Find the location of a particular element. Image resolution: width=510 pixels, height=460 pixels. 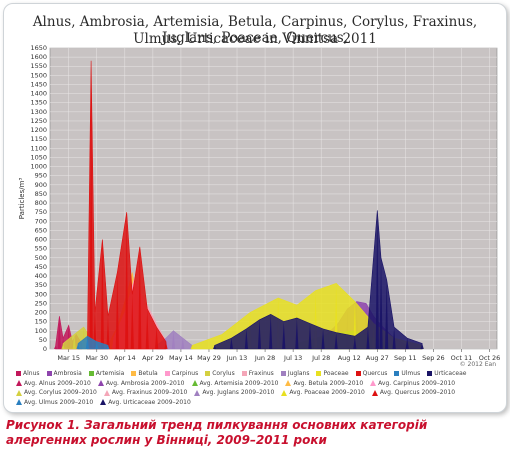

legend-item: Avg. Fraxinus 2009–2010 is located at coordinates (145, 393).